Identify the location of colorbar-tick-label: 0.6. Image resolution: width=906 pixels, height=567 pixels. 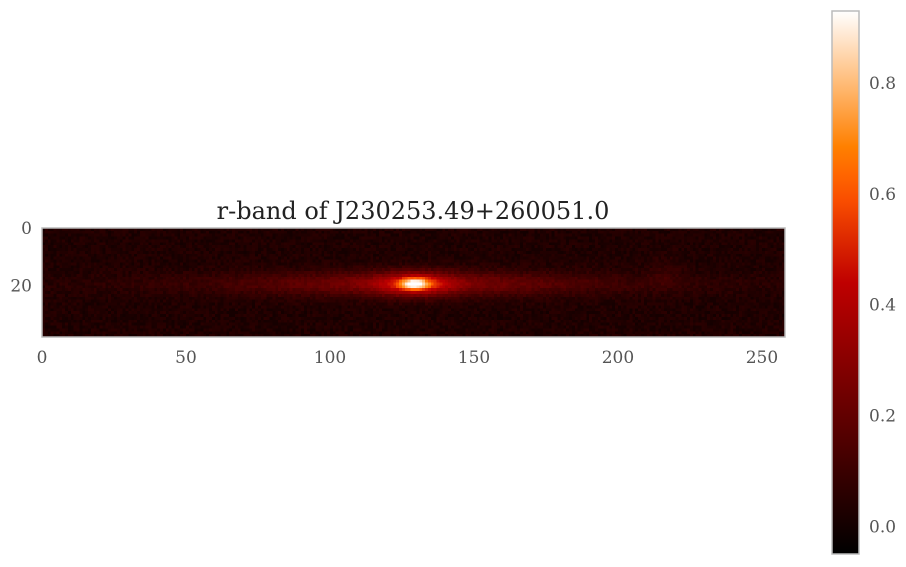
(882, 195).